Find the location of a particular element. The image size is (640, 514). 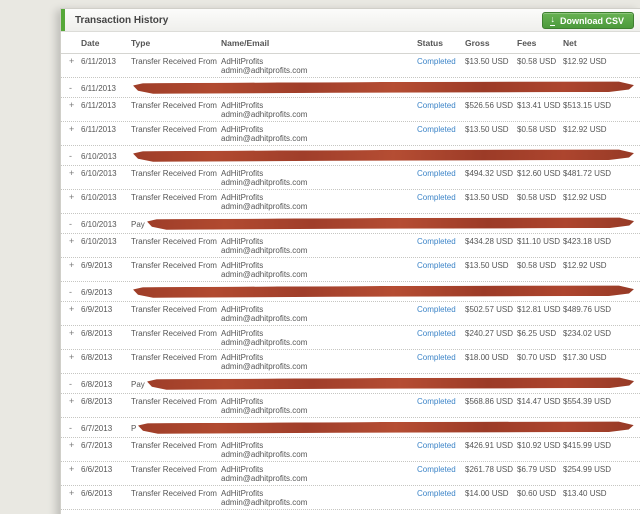

row-fees: $0.58 USD is located at coordinates (537, 129).